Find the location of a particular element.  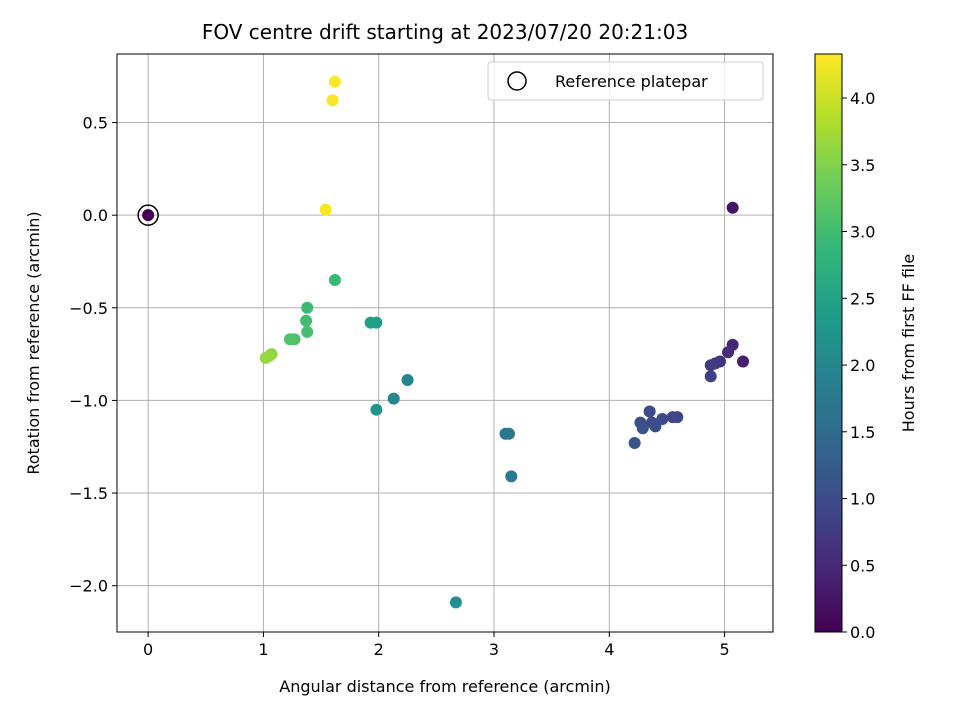

colorbar-tick-label: 4.0 is located at coordinates (862, 98).